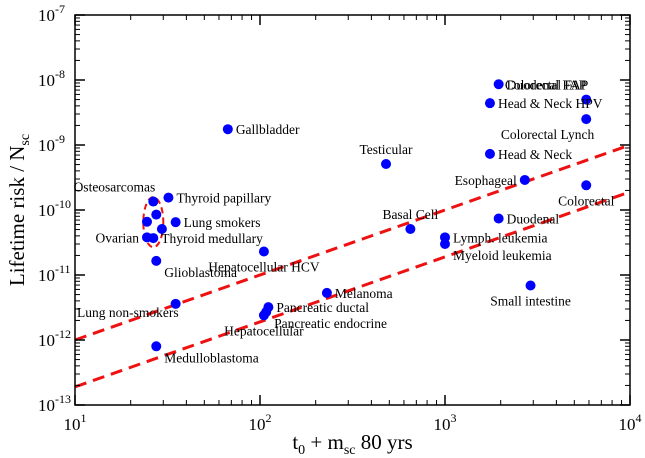 The height and width of the screenshot is (458, 645). What do you see at coordinates (118, 237) in the screenshot?
I see `point-label: Ovarian` at bounding box center [118, 237].